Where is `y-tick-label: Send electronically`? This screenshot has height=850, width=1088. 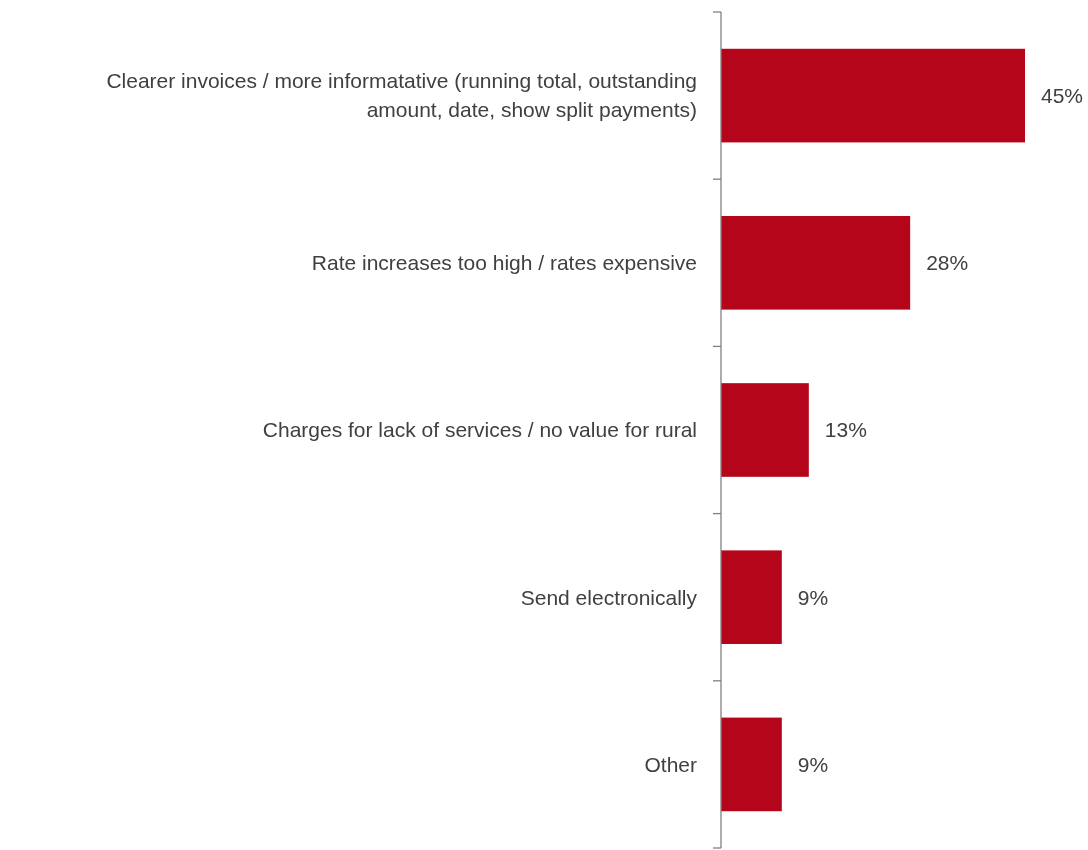
y-tick-label: Send electronically is located at coordinates (609, 597).